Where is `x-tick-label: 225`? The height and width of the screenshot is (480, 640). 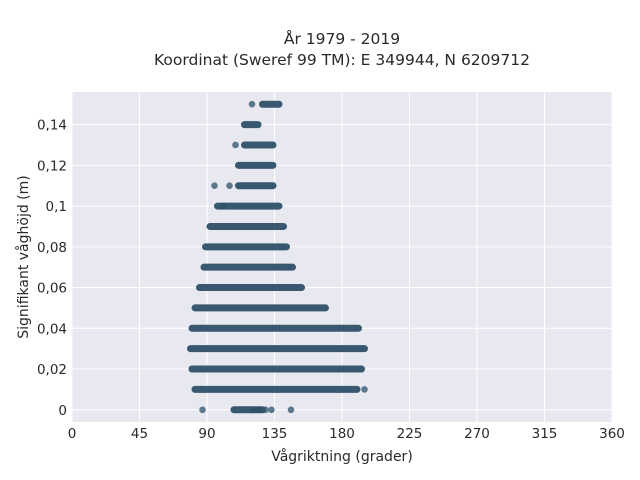 x-tick-label: 225 is located at coordinates (410, 434).